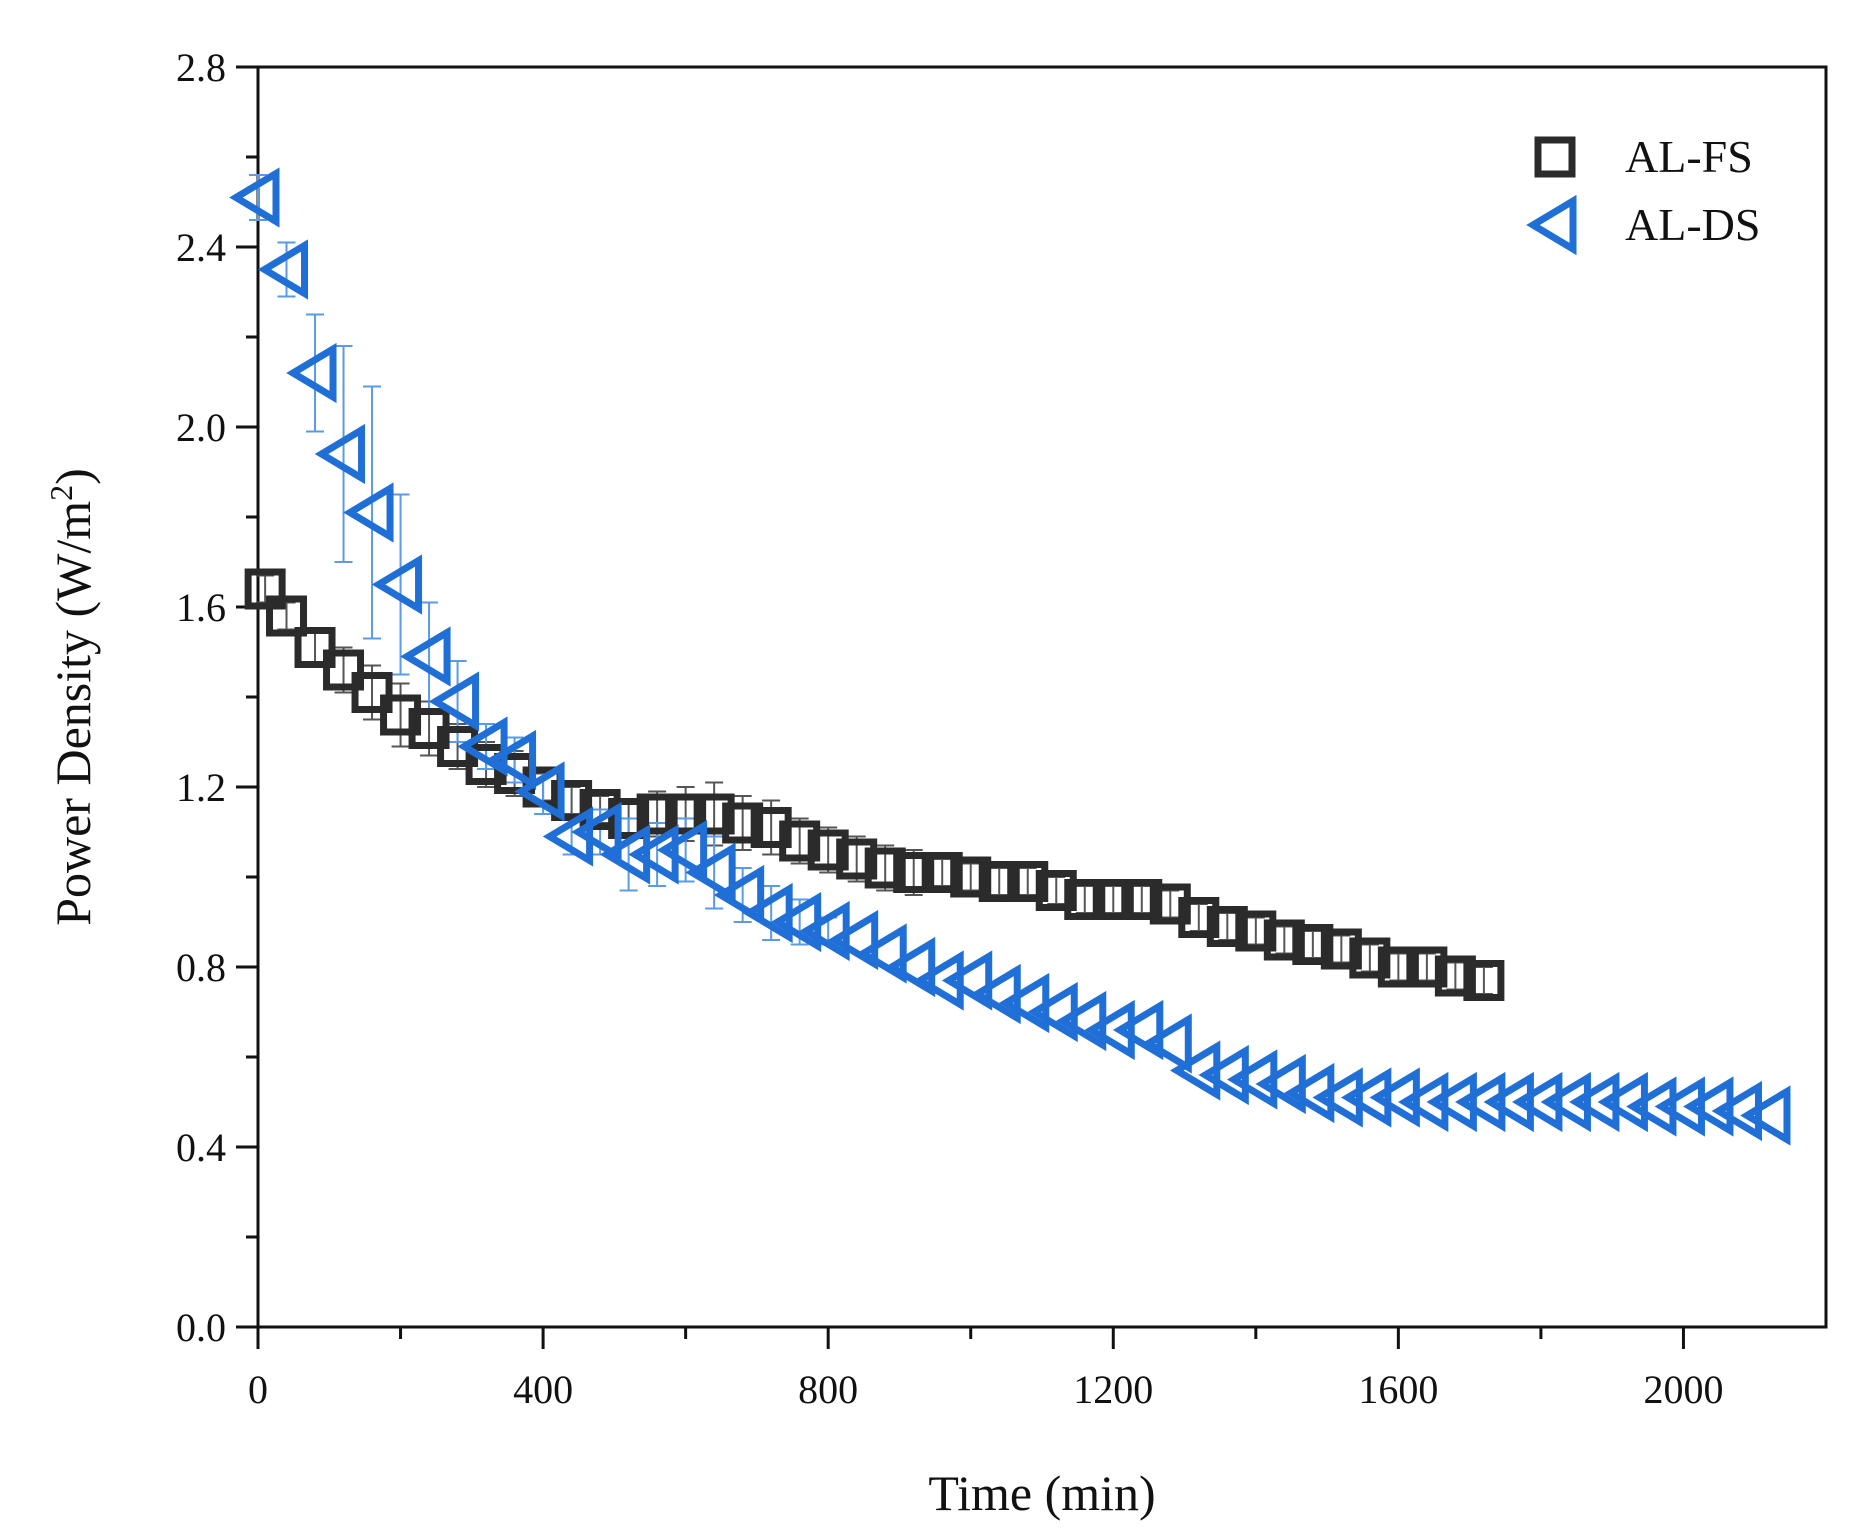  I want to click on y-tick-label: 0.0, so click(201, 1327).